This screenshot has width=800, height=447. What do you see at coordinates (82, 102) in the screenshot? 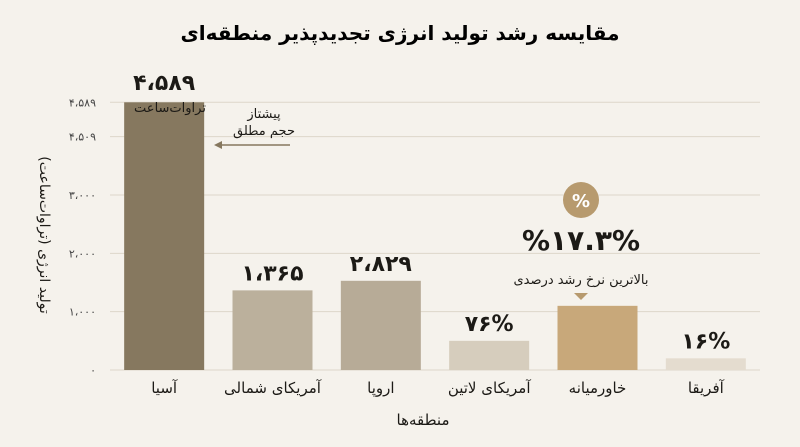
I see `y-tick-label: ۴،۵۸۹` at bounding box center [82, 102].